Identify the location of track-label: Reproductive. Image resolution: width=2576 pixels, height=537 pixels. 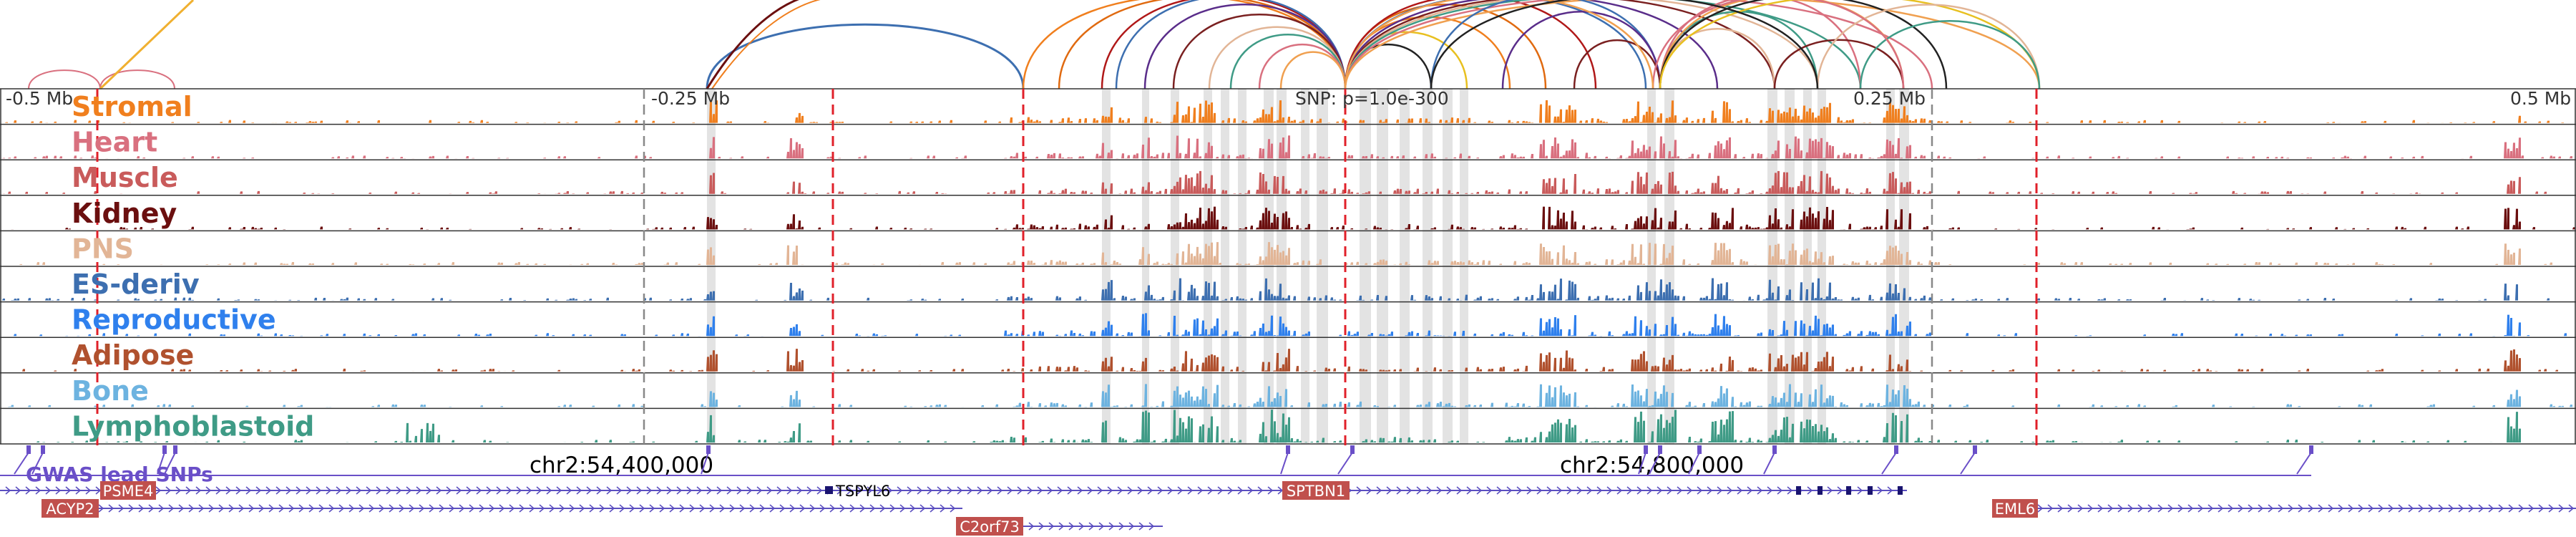
(174, 320).